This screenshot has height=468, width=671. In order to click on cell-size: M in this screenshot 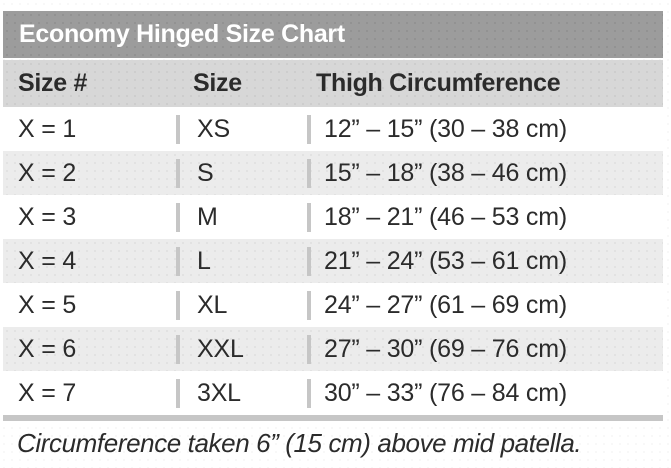, I will do `click(243, 217)`.